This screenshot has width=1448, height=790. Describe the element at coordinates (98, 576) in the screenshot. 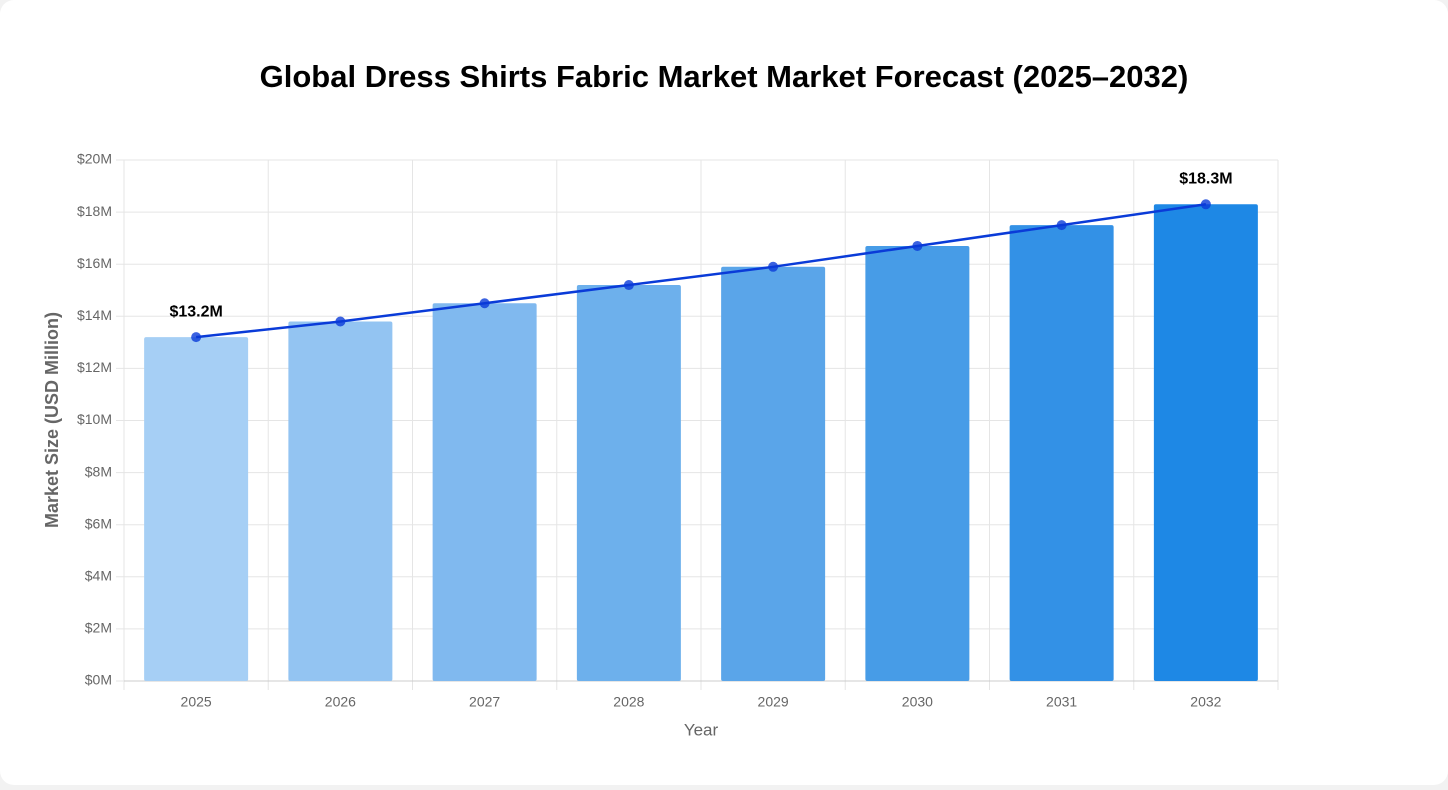

I see `y-tick-label: $4M` at that location.